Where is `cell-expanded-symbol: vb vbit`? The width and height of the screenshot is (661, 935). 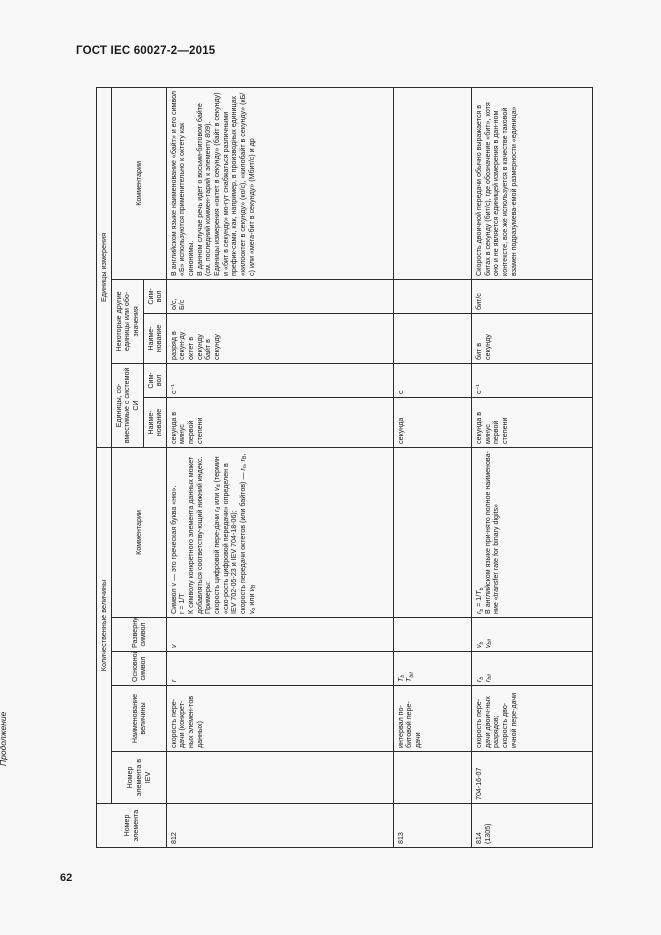
cell-expanded-symbol: vb vbit is located at coordinates (532, 634).